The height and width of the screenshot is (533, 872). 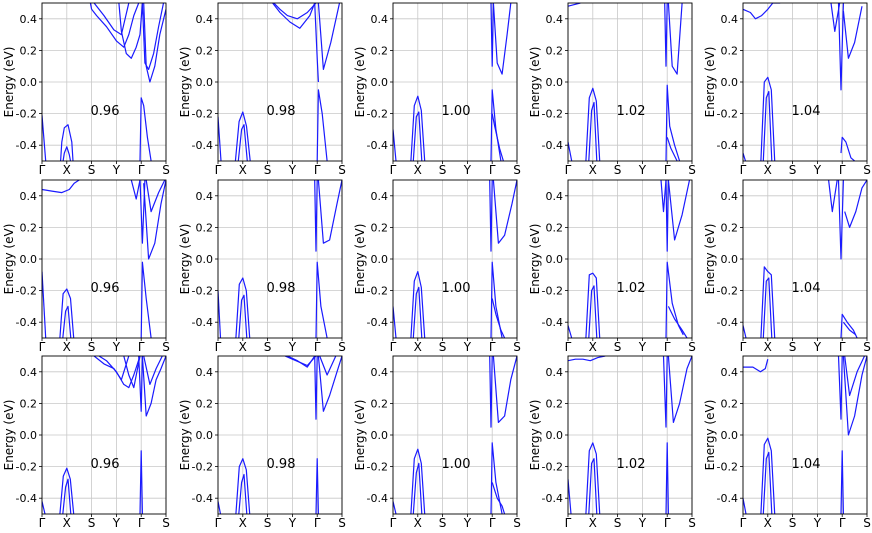 What do you see at coordinates (456, 111) in the screenshot?
I see `panel-annotation: 1.00` at bounding box center [456, 111].